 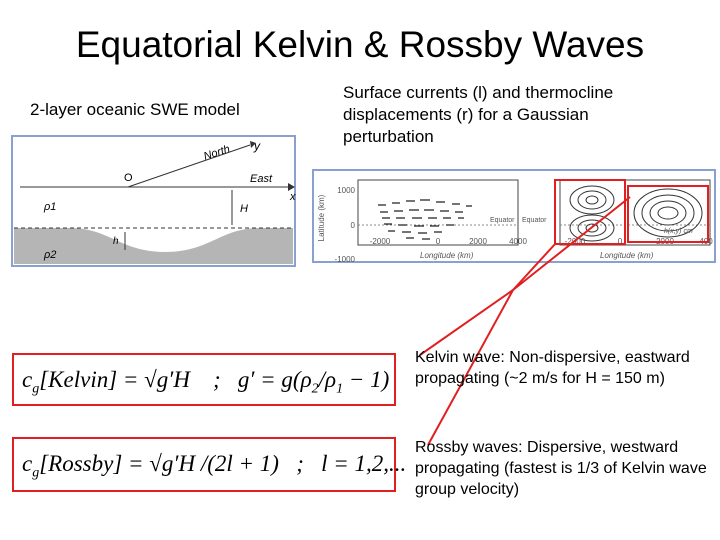 What do you see at coordinates (360, 44) in the screenshot?
I see `title: Equatorial Kelvin & Rossby Waves` at bounding box center [360, 44].